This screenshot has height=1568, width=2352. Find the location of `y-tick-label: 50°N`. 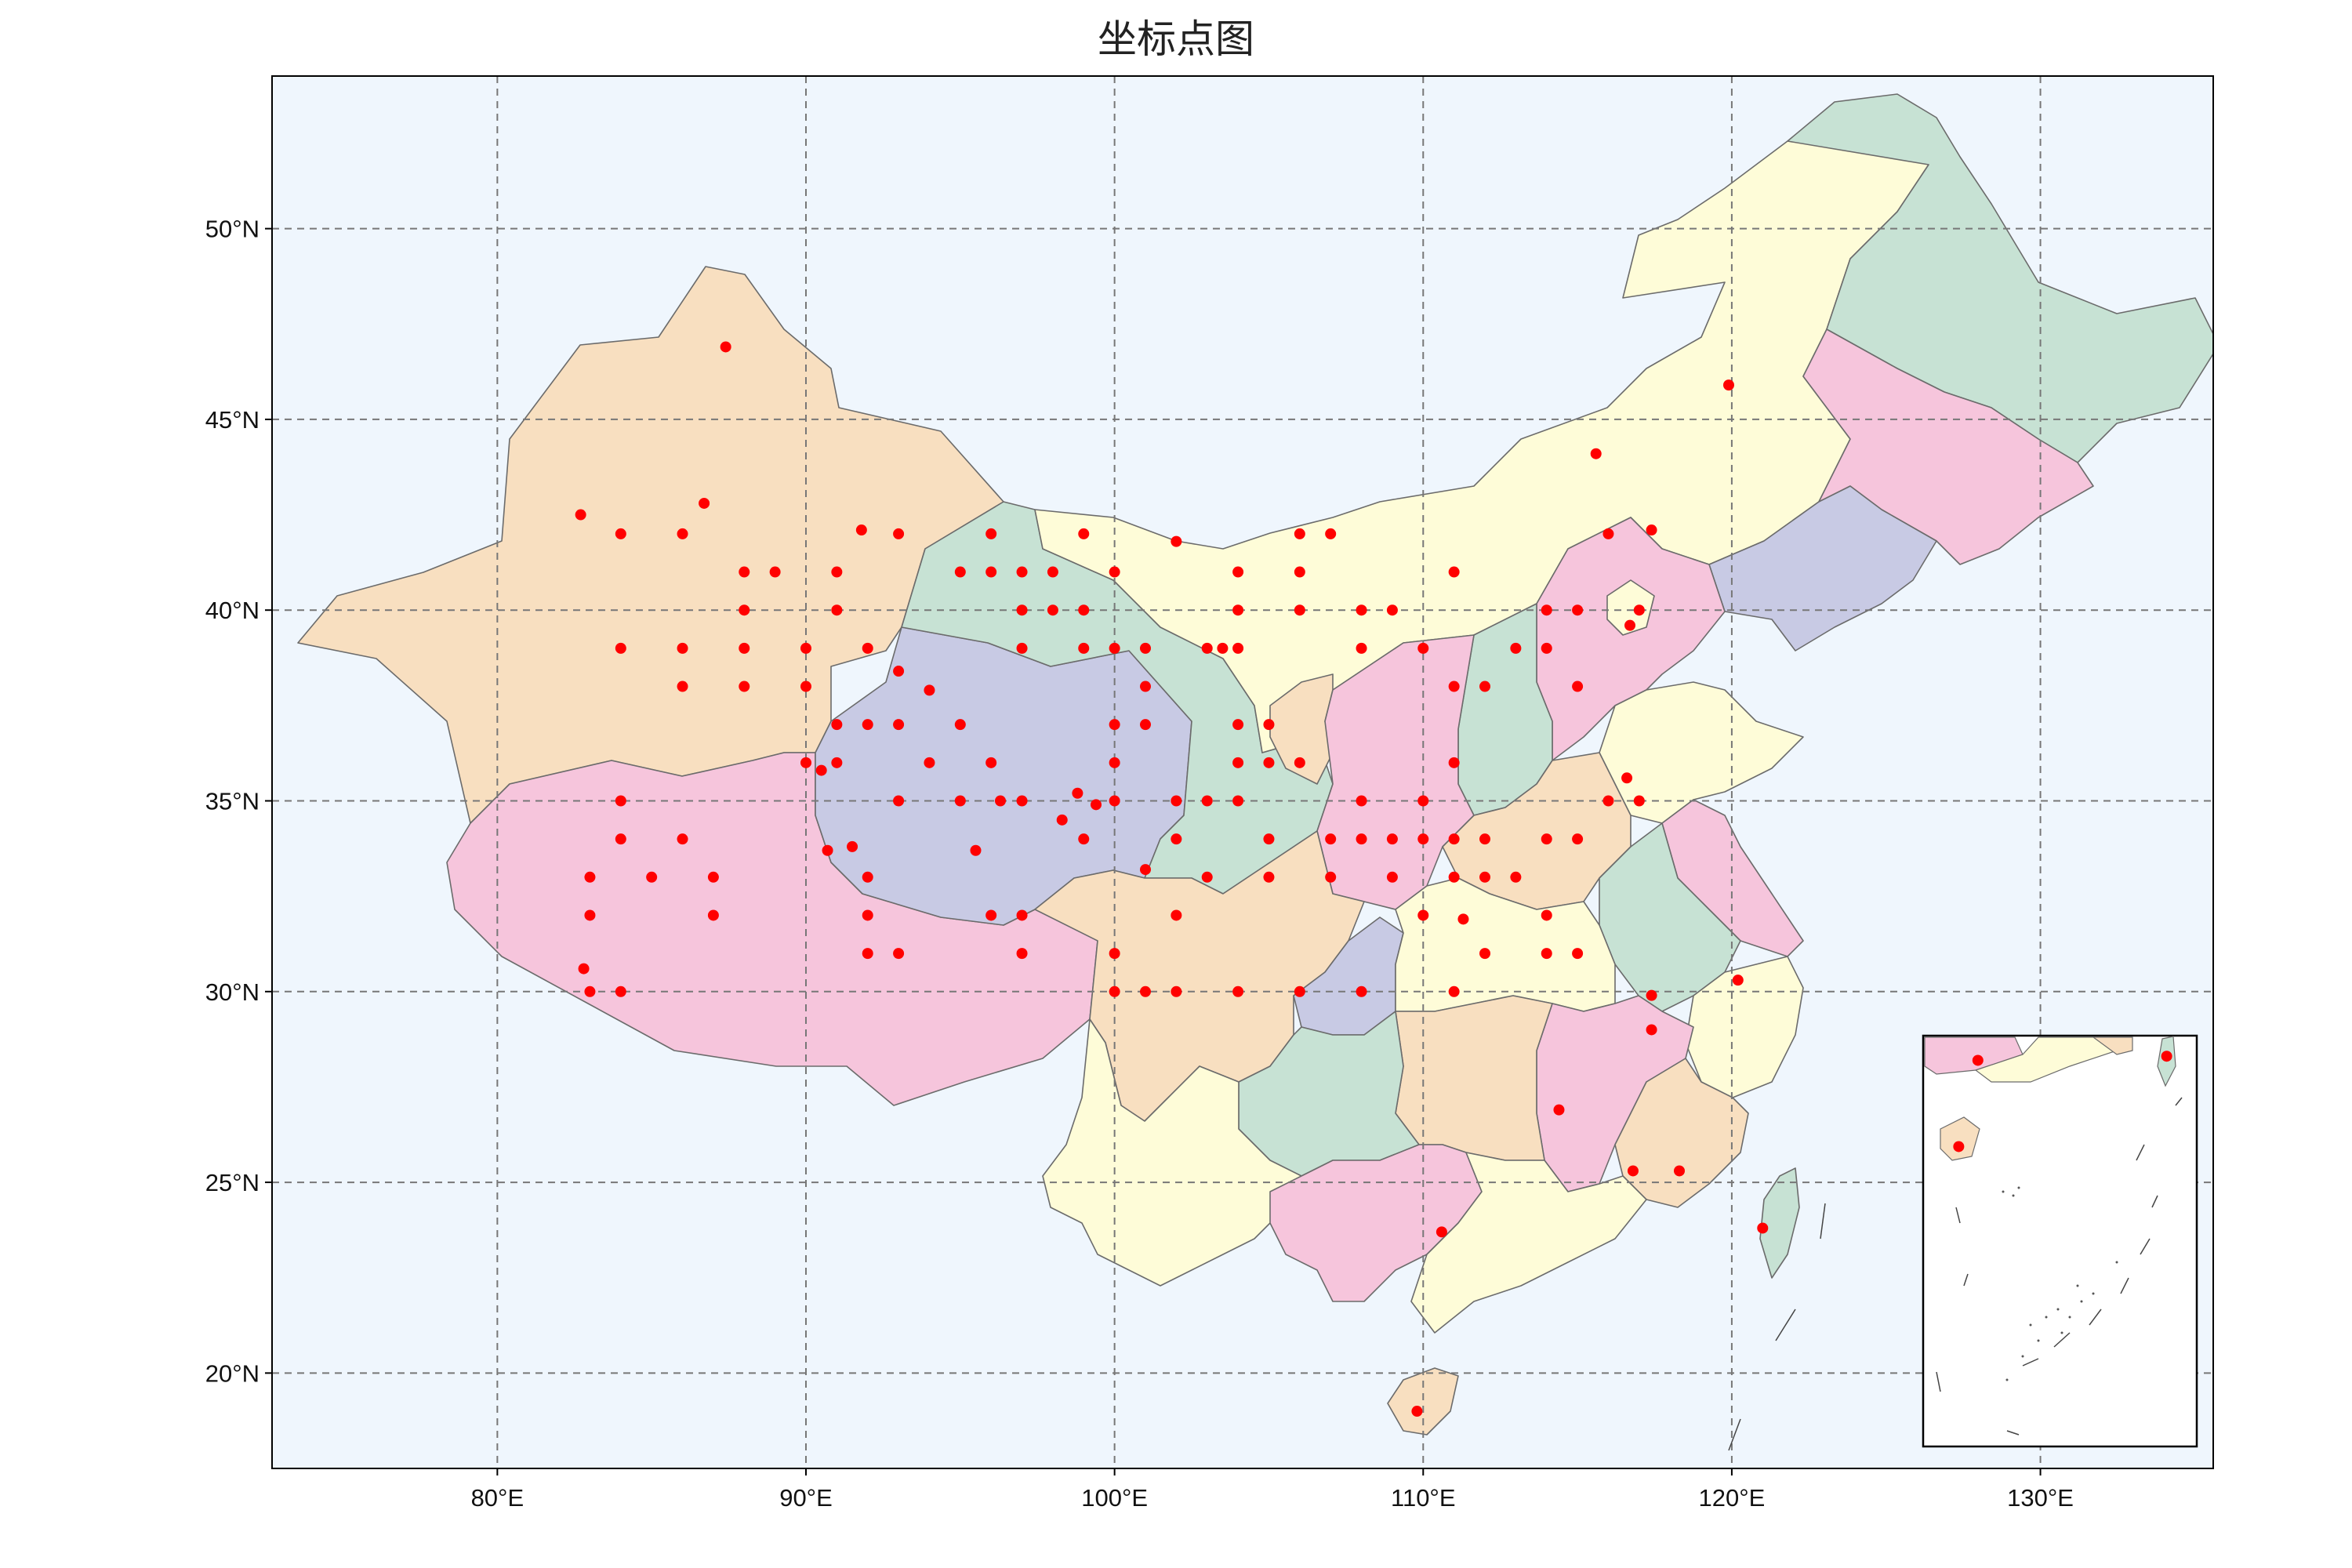

y-tick-label: 50°N is located at coordinates (232, 229).